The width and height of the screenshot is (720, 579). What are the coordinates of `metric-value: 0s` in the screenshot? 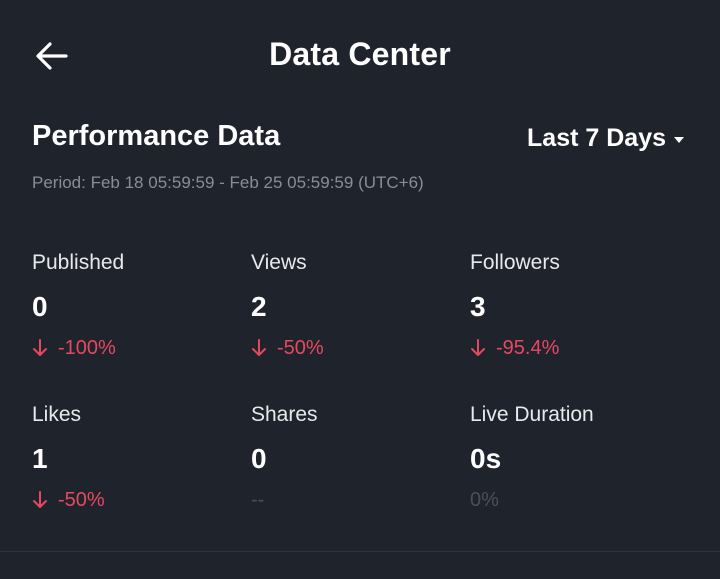 It's located at (486, 458).